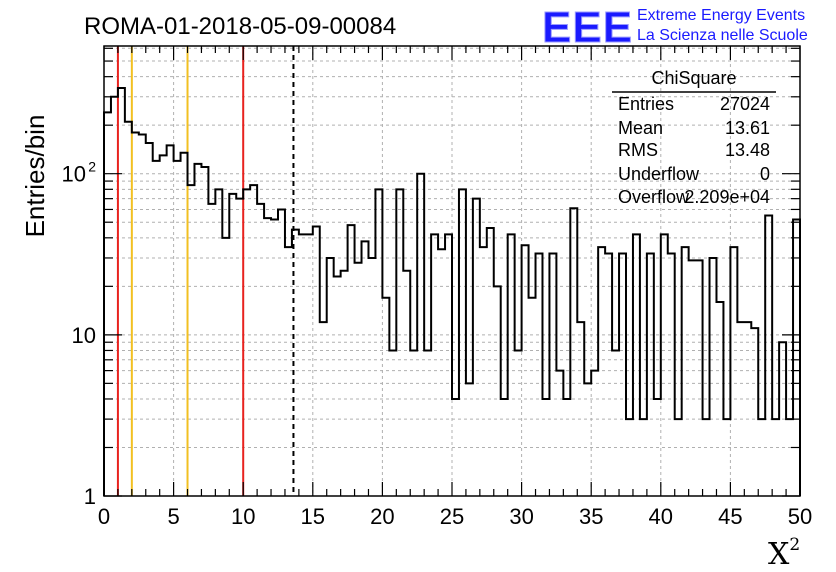 The height and width of the screenshot is (572, 836). What do you see at coordinates (452, 516) in the screenshot?
I see `x-tick-label: 25` at bounding box center [452, 516].